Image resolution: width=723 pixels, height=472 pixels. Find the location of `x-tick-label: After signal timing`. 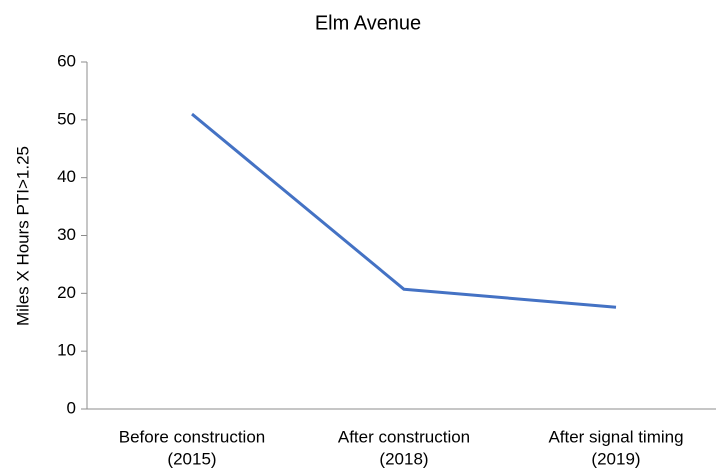

x-tick-label: After signal timing is located at coordinates (615, 436).